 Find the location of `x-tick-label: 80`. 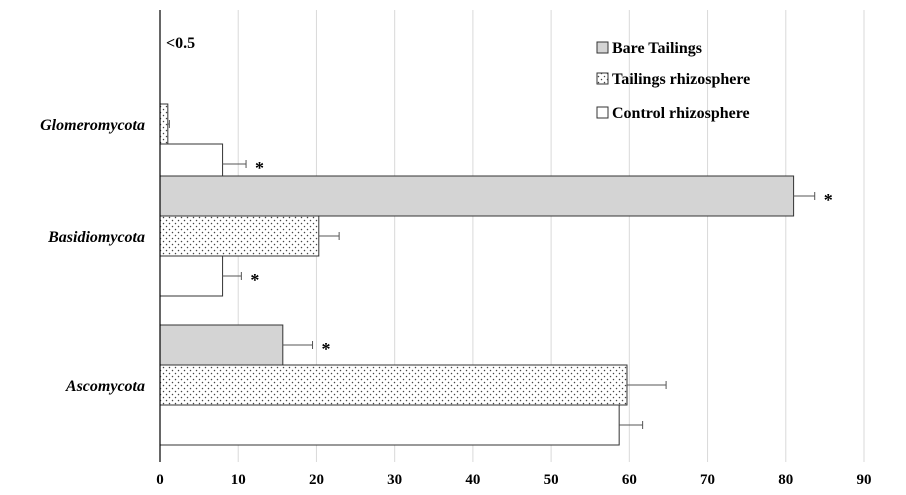

x-tick-label: 80 is located at coordinates (785, 480).